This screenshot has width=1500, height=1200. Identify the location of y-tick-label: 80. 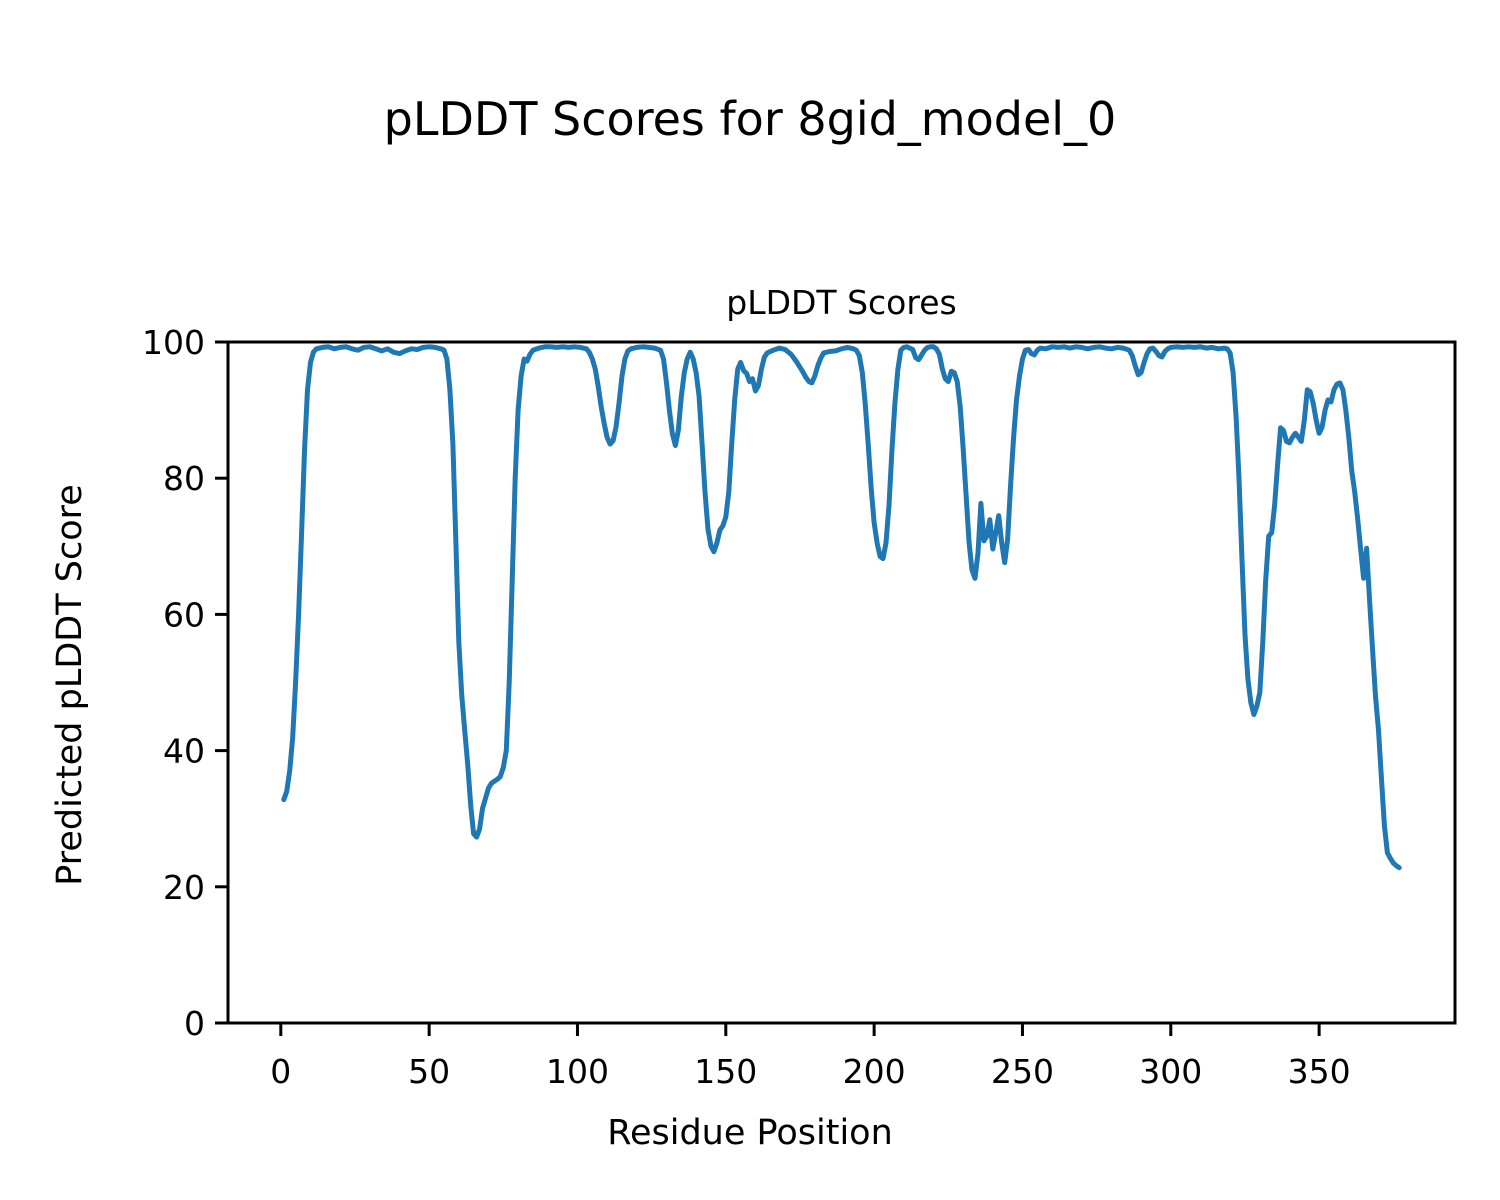
(184, 478).